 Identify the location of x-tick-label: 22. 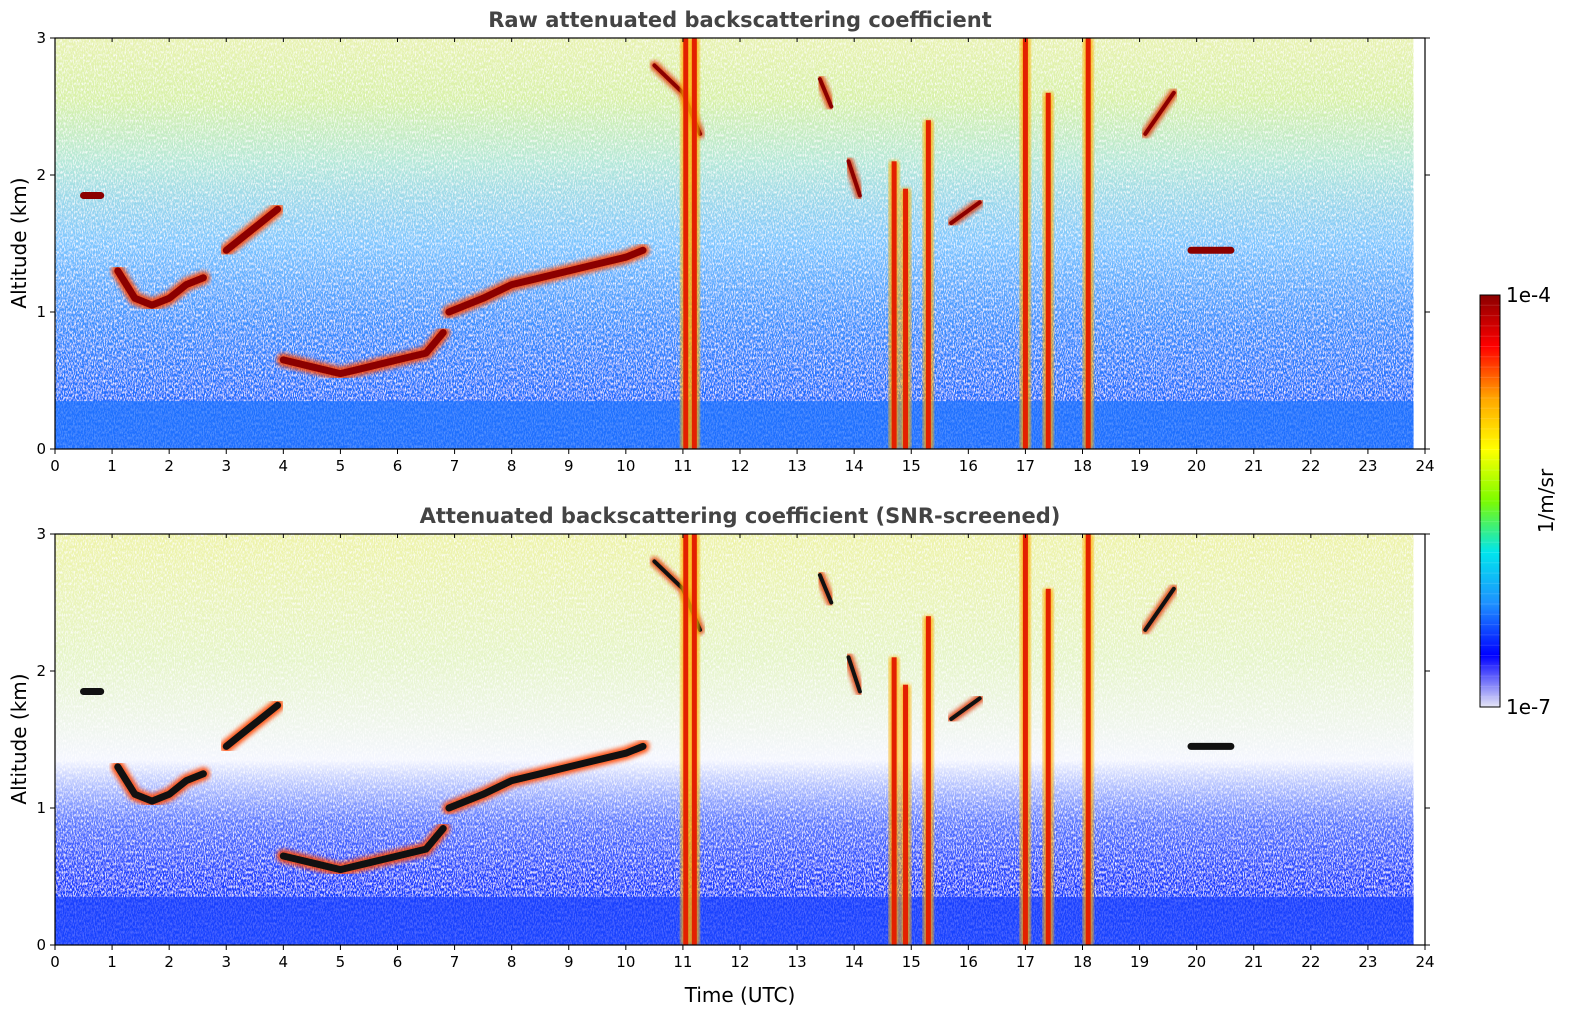
(1310, 962).